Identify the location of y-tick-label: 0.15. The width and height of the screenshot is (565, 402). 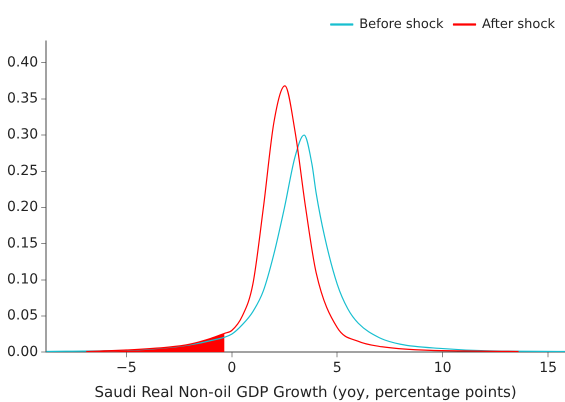
(22, 243).